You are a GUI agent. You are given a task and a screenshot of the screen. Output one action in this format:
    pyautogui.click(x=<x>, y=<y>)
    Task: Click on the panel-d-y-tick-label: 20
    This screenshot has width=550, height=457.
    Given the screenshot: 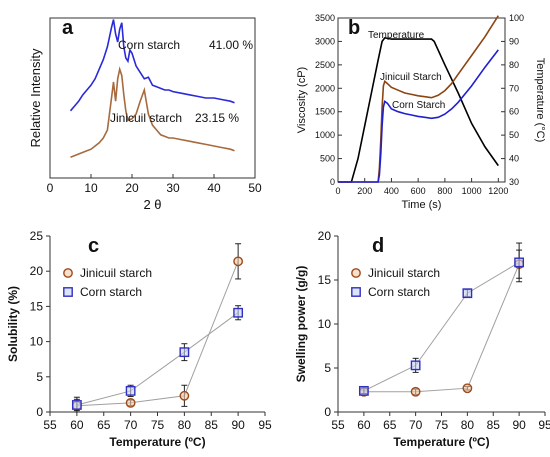 What is the action you would take?
    pyautogui.click(x=325, y=236)
    